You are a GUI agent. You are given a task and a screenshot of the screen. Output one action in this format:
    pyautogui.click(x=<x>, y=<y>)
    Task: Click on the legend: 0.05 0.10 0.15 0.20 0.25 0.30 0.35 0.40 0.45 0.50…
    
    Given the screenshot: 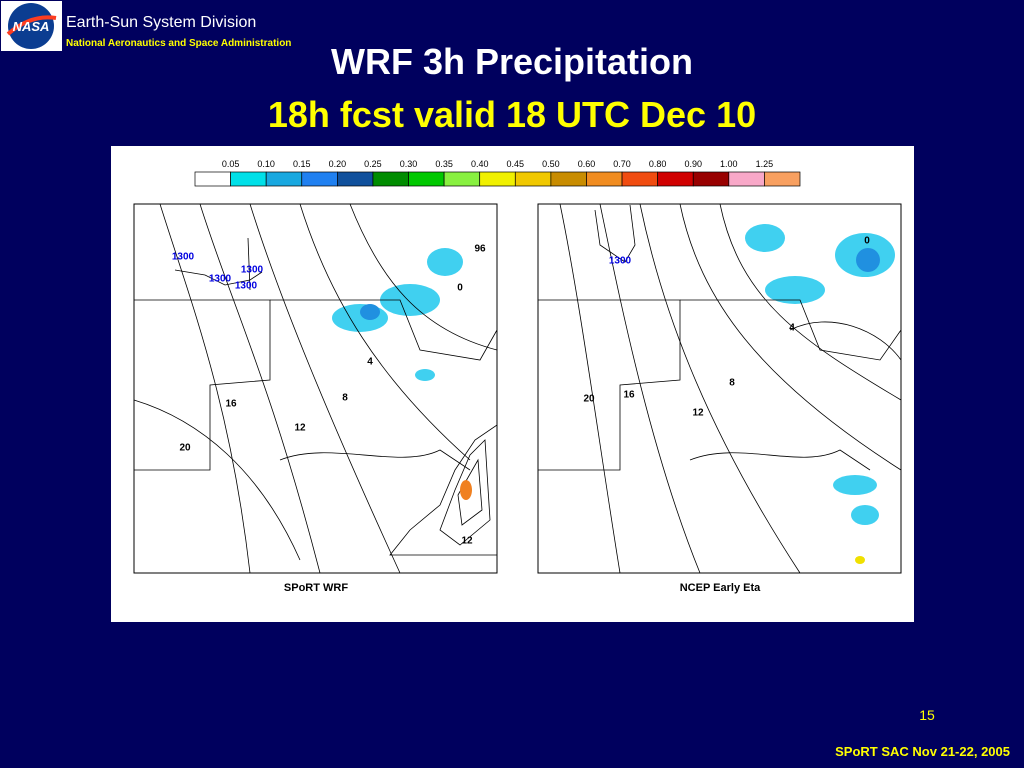 What is the action you would take?
    pyautogui.click(x=497, y=173)
    